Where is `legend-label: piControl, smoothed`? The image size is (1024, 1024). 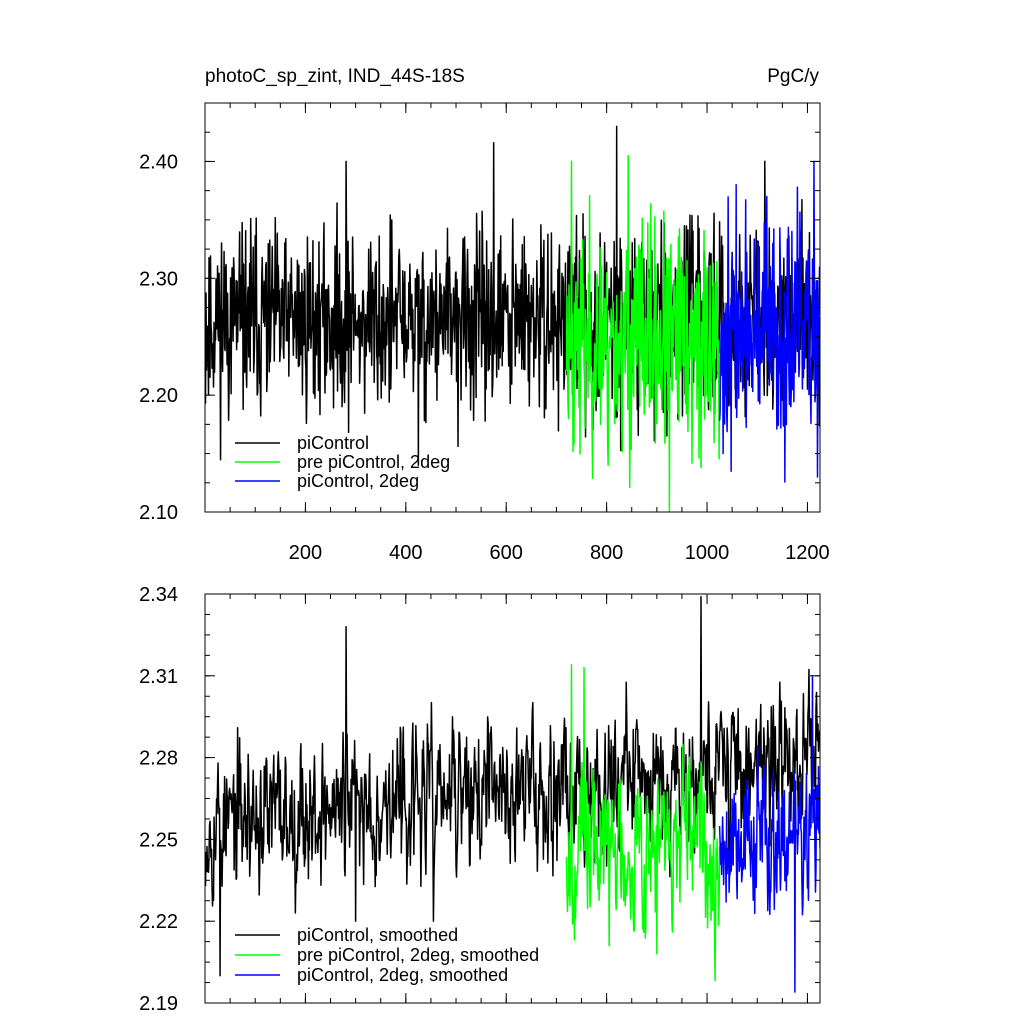
legend-label: piControl, smoothed is located at coordinates (377, 935).